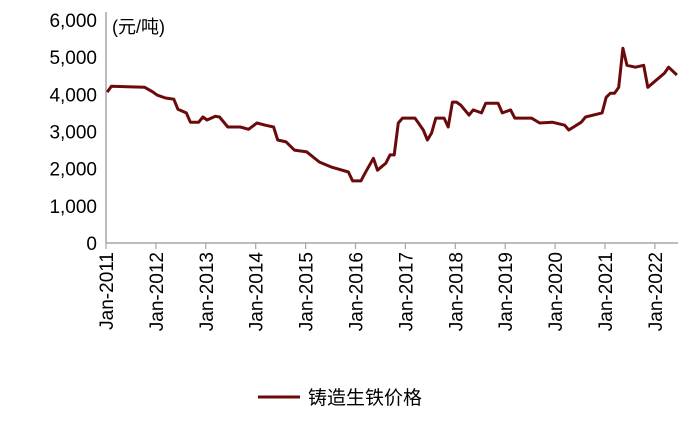 The image size is (700, 428). What do you see at coordinates (257, 292) in the screenshot?
I see `x-tick-label: Jan-2014` at bounding box center [257, 292].